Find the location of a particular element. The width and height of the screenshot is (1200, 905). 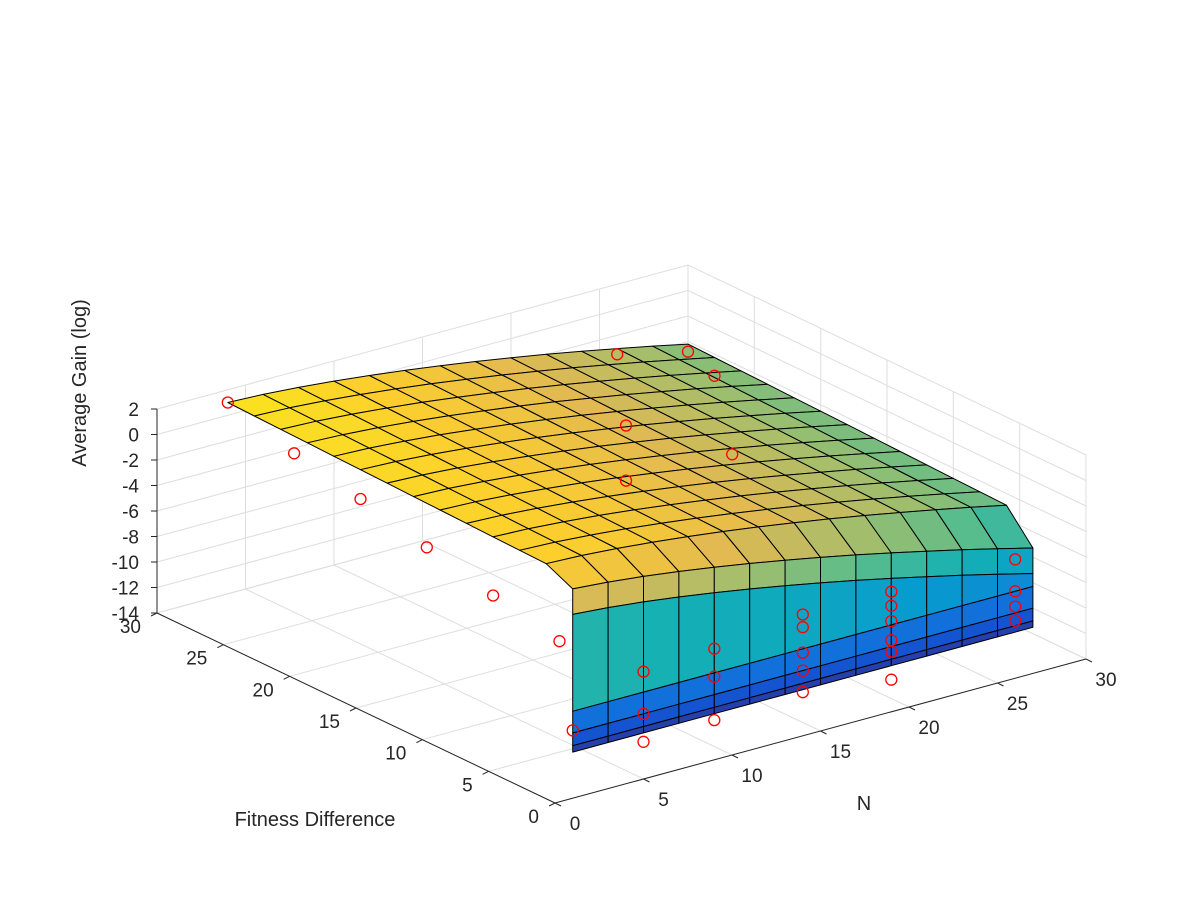

z-tick-label: -6 is located at coordinates (130, 512).